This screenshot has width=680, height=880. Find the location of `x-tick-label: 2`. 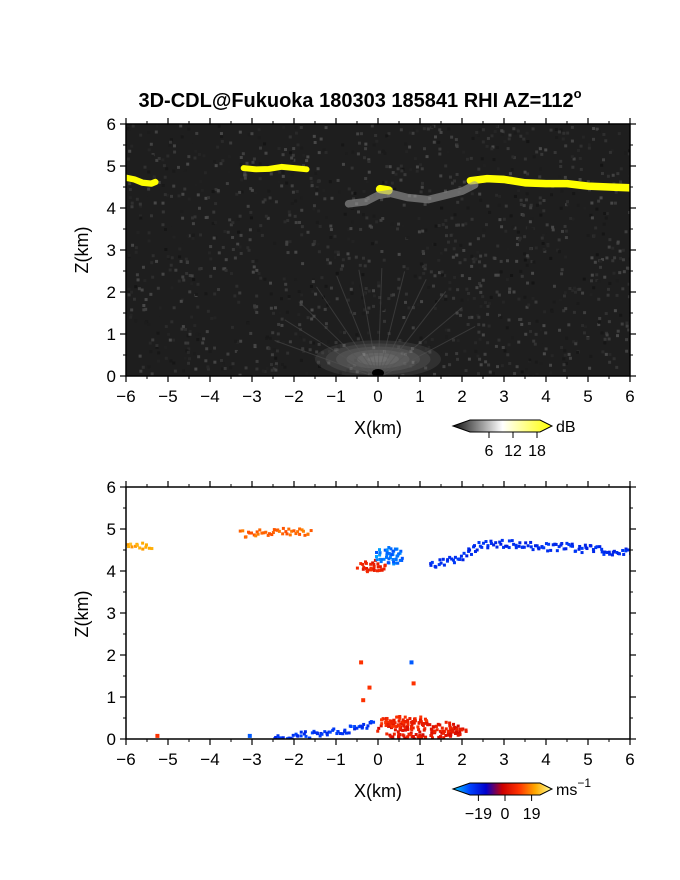

x-tick-label: 2 is located at coordinates (461, 396).